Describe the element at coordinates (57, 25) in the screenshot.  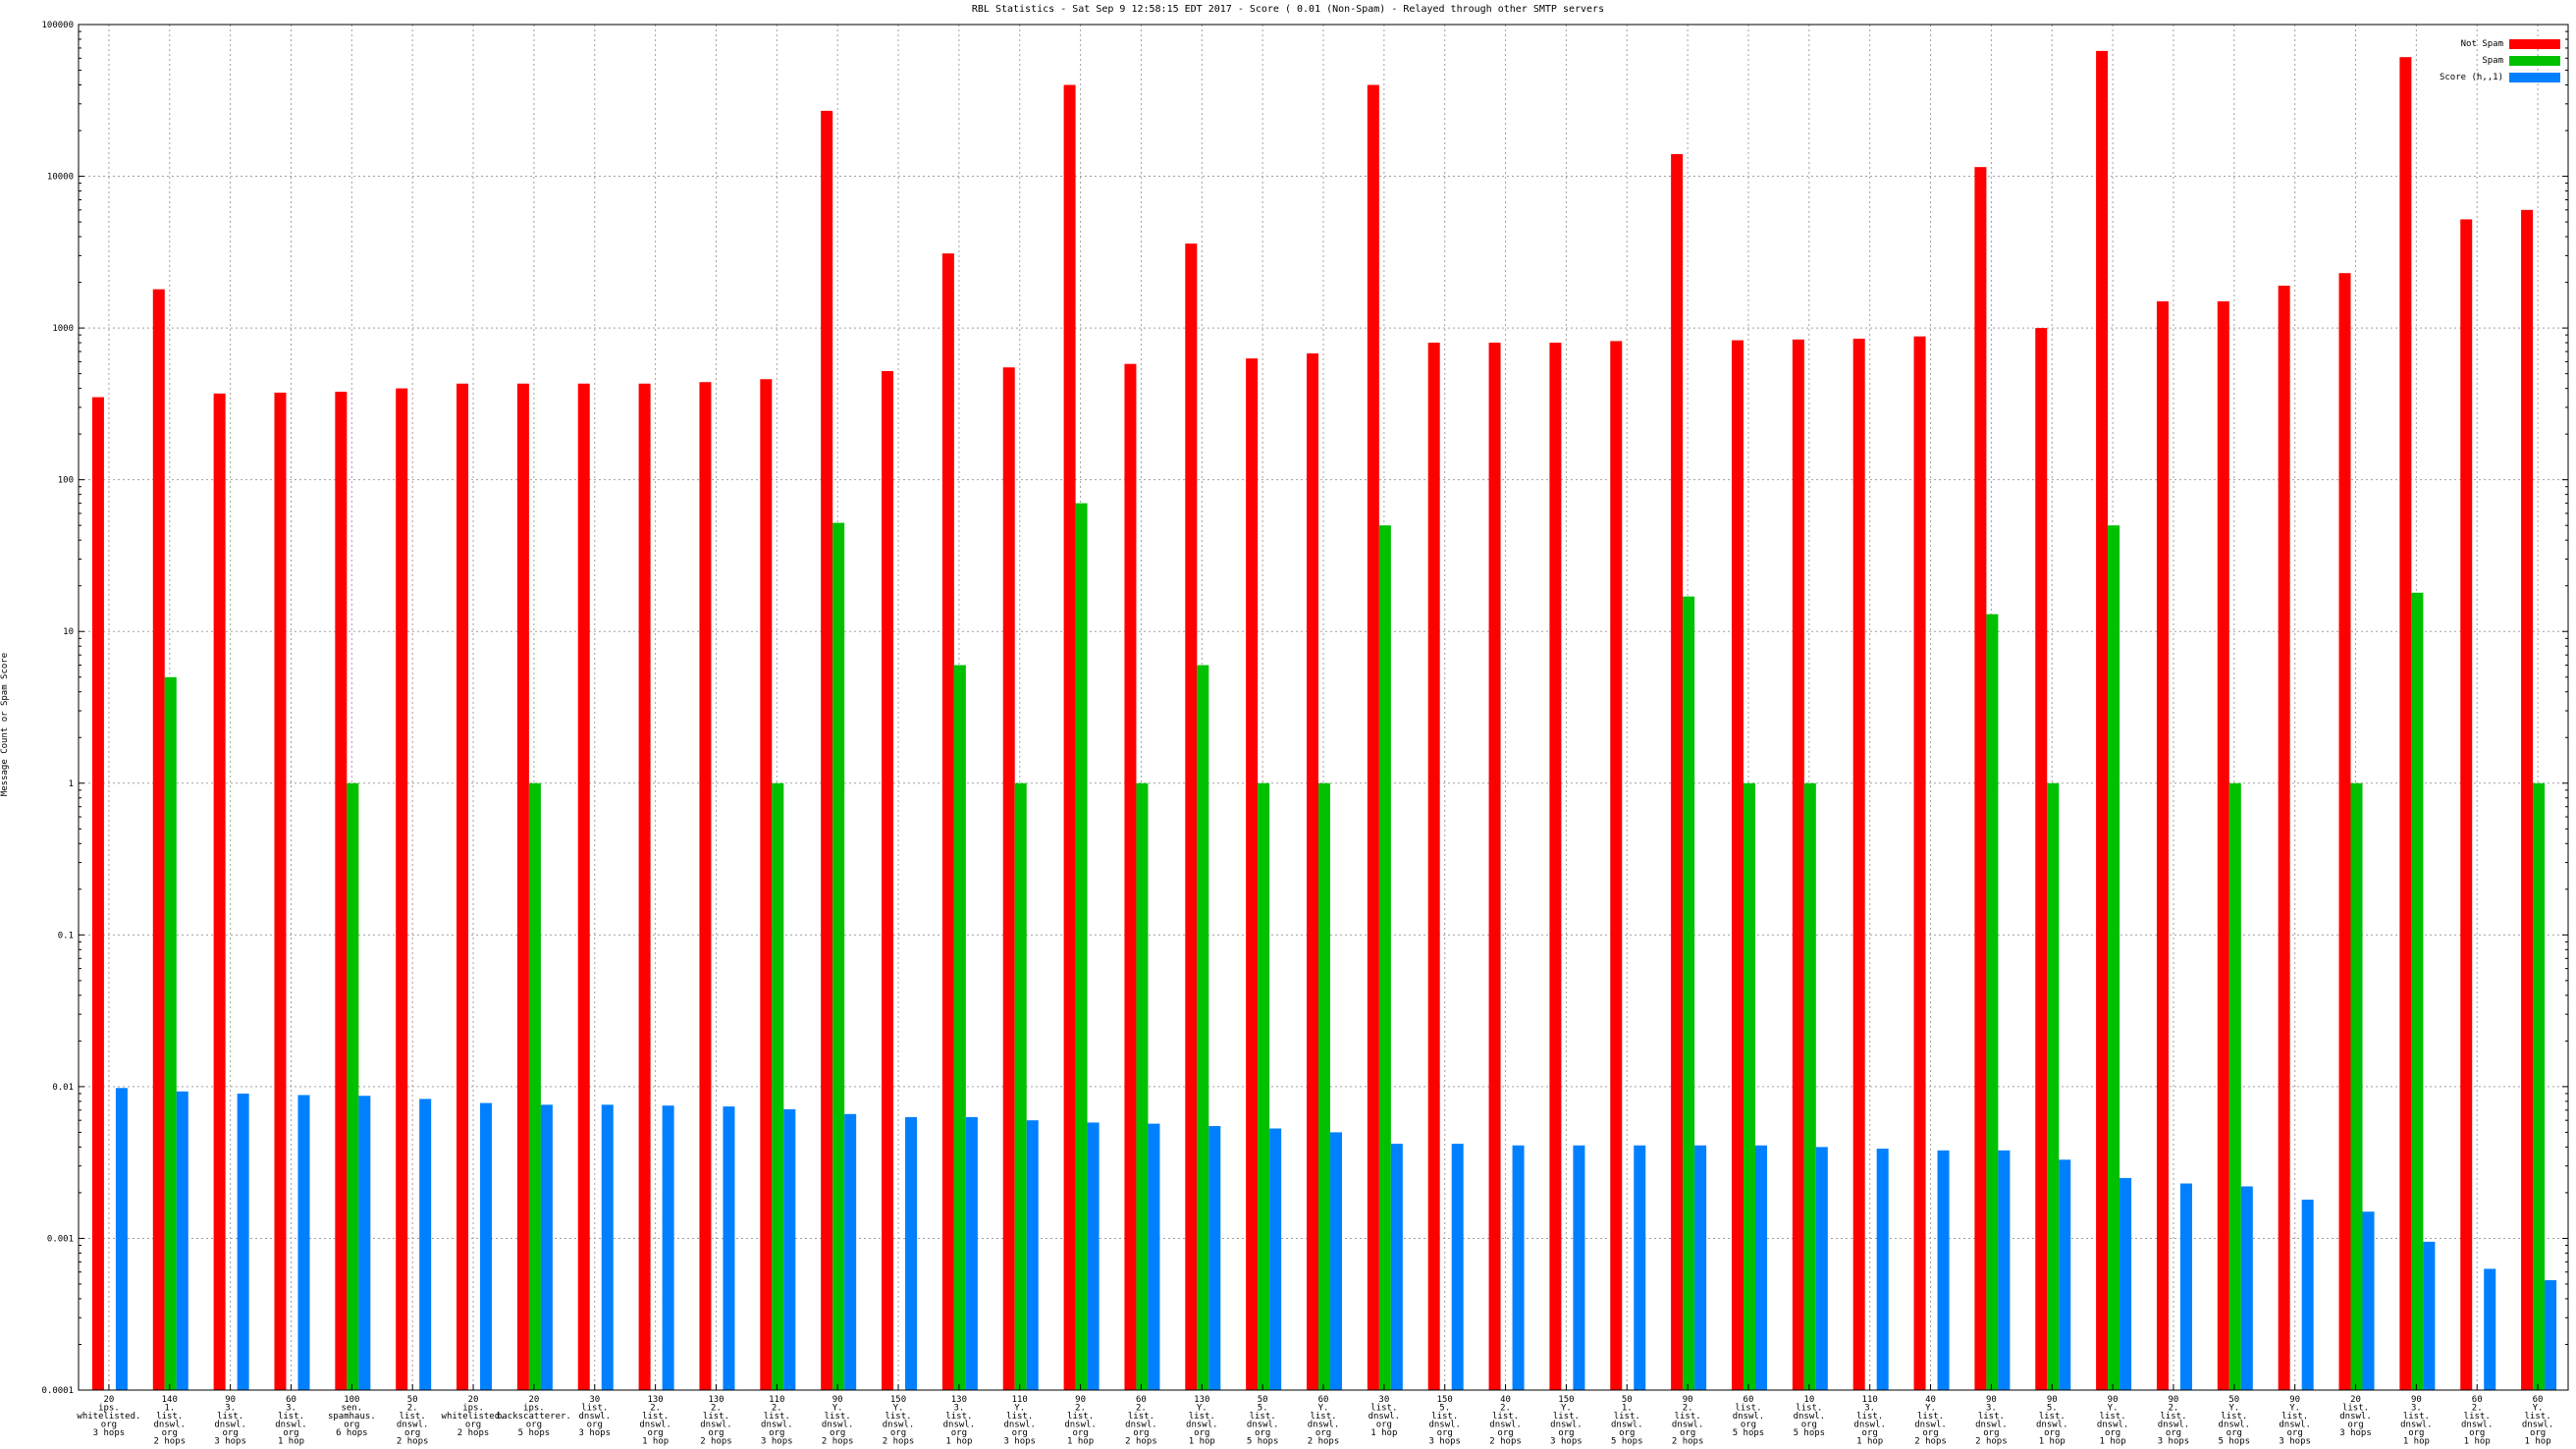
I see `y-tick-label: 100000` at that location.